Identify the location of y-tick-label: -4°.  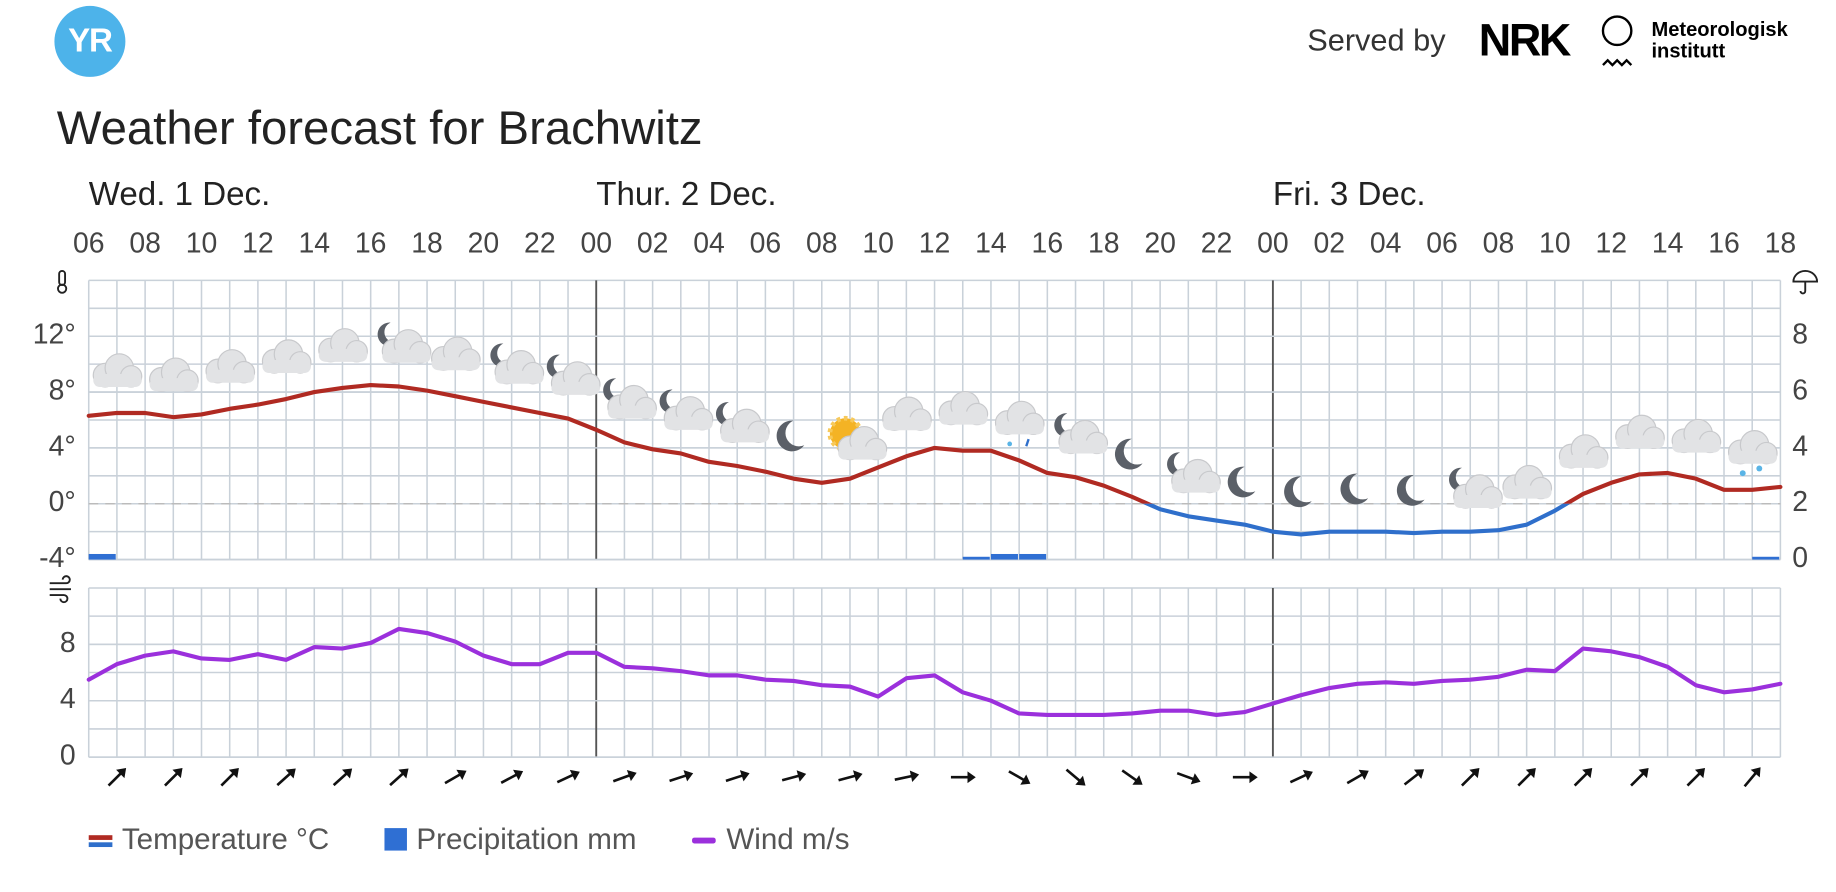
(57, 558).